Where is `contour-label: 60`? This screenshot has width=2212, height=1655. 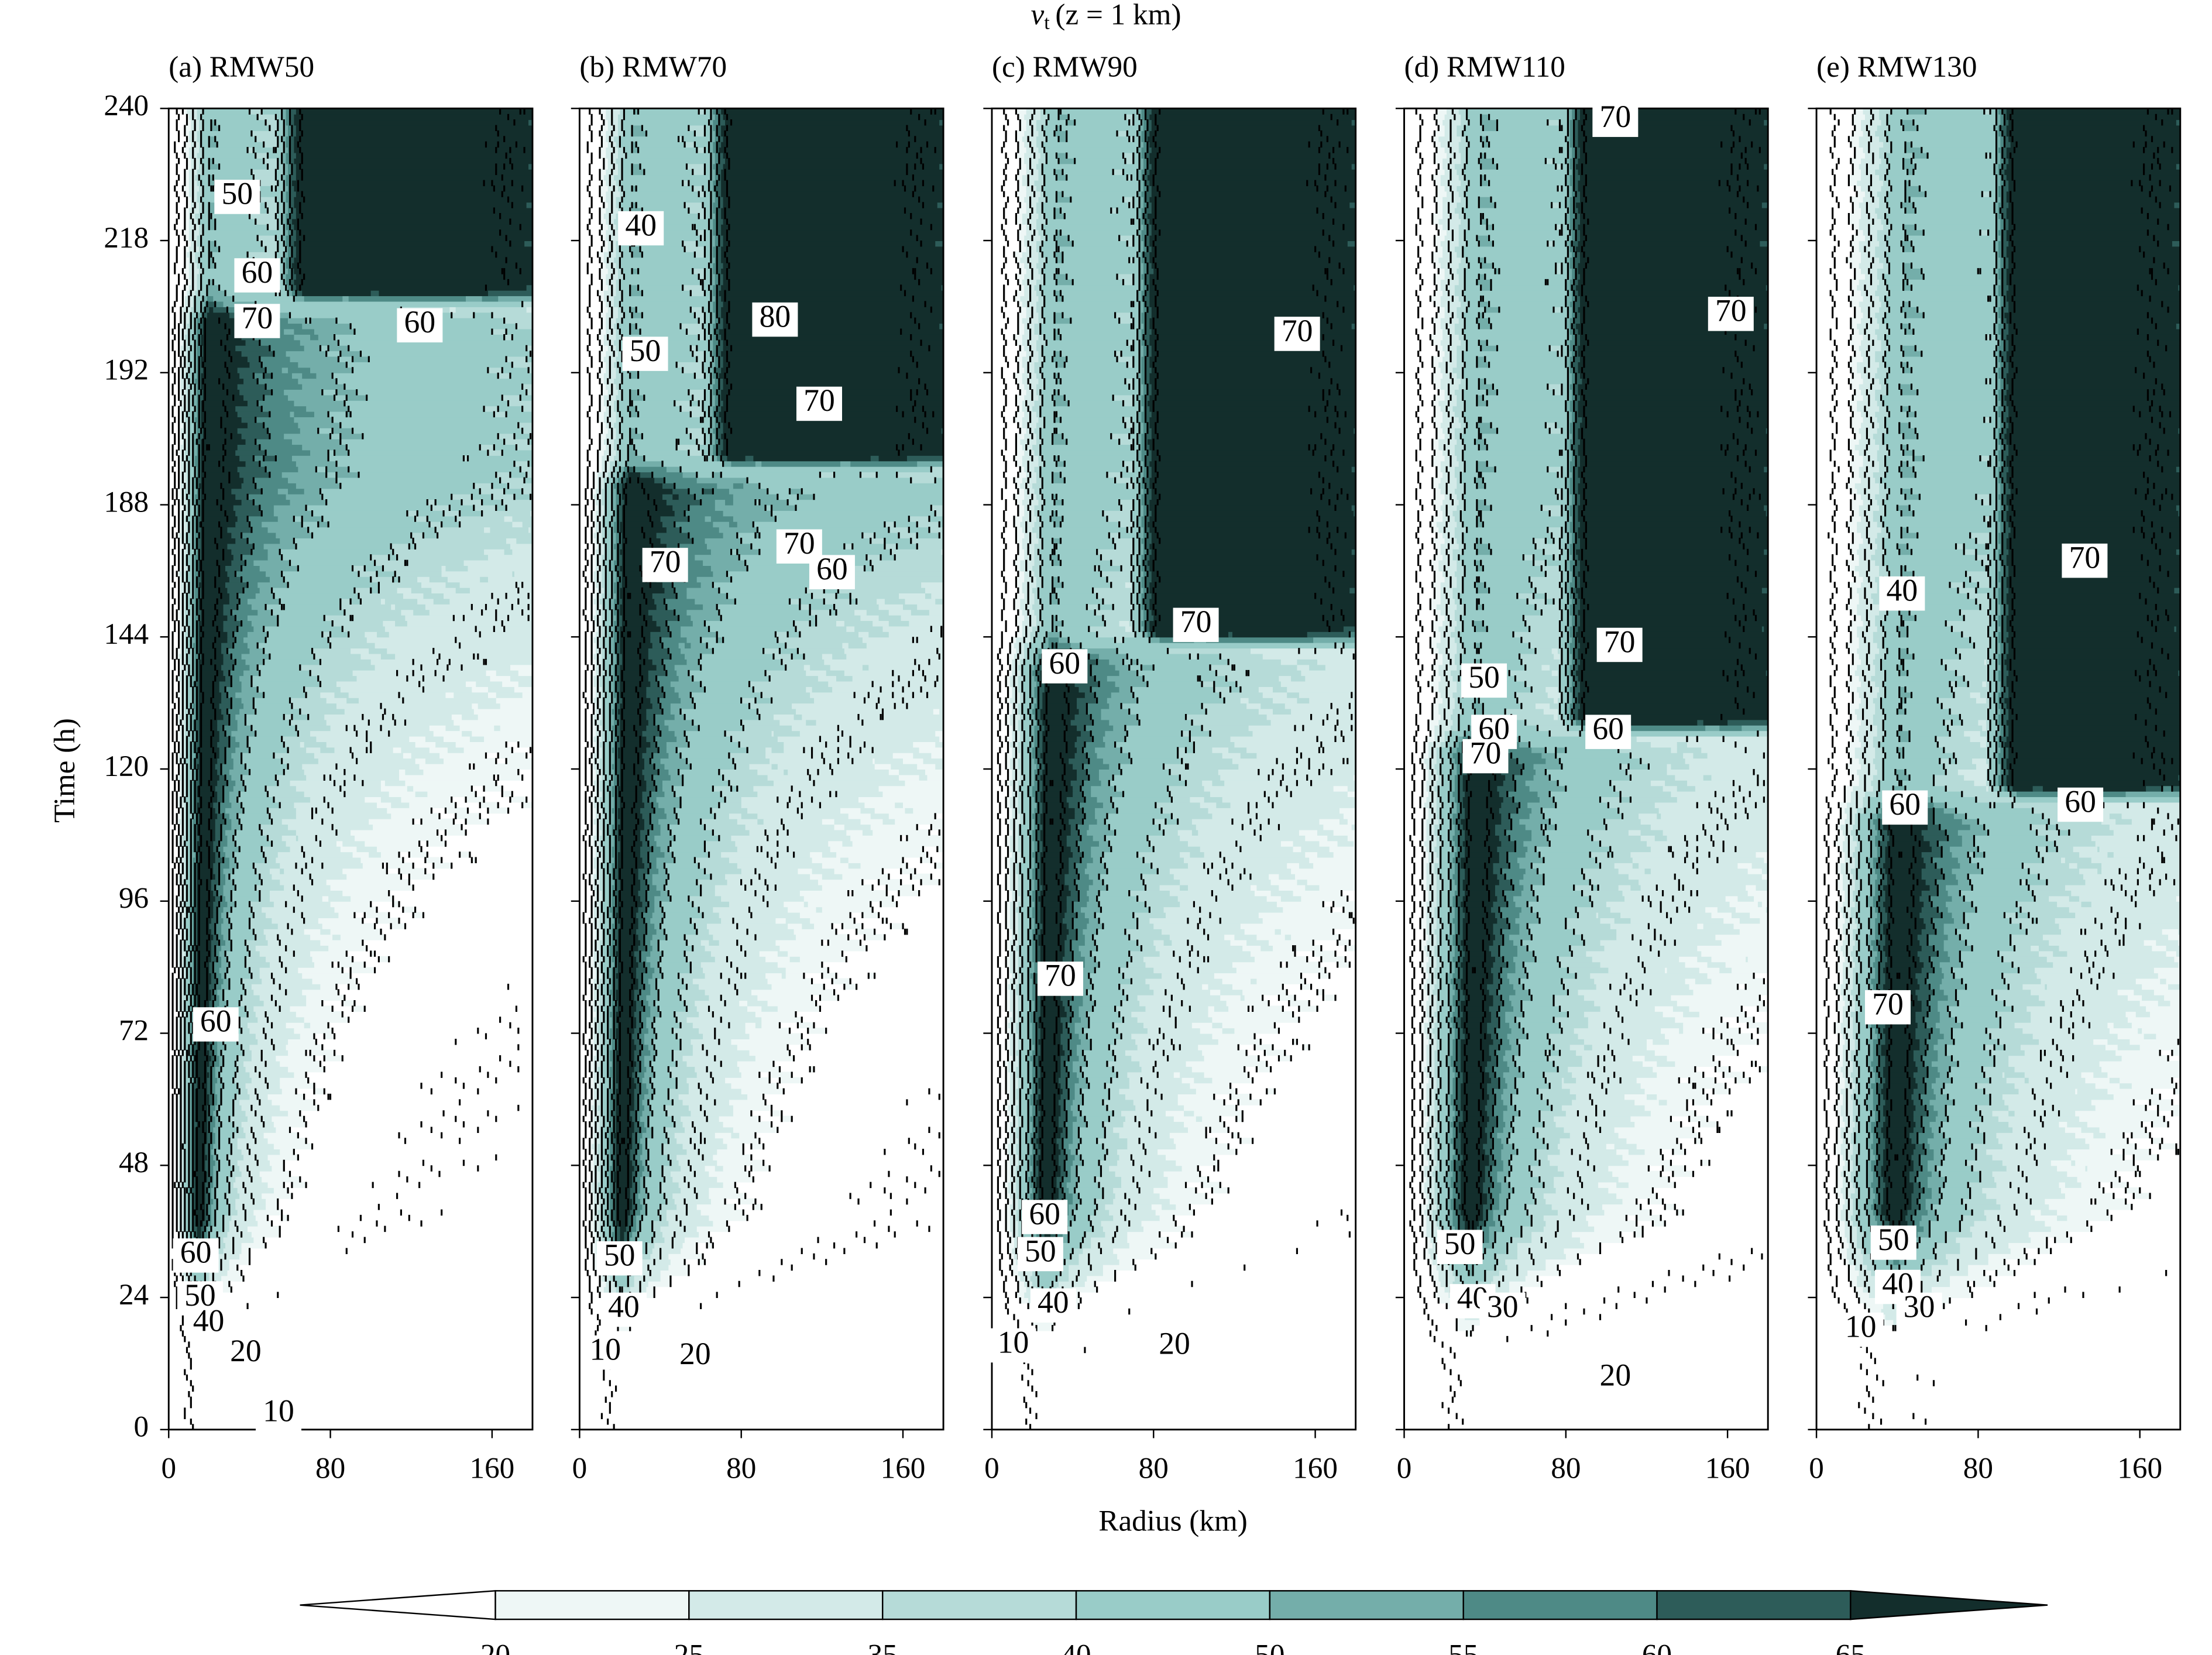
contour-label: 60 is located at coordinates (257, 273).